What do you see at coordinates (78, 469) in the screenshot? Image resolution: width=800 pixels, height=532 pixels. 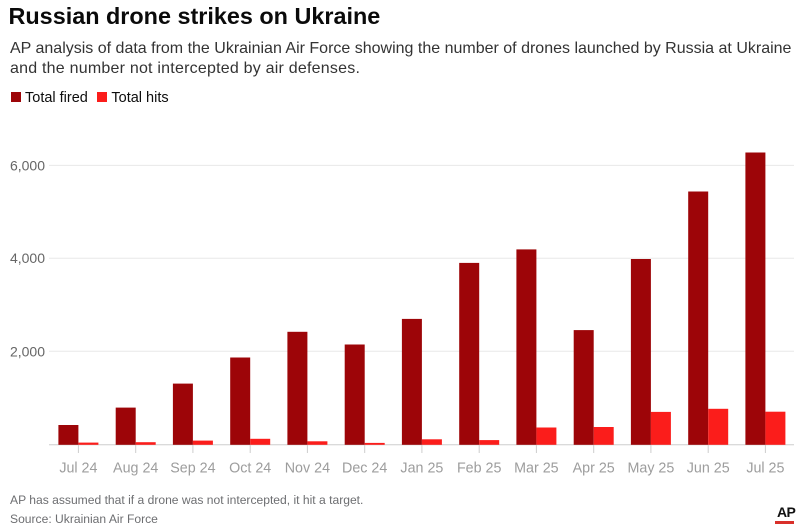 I see `svg-text: Jul 24` at bounding box center [78, 469].